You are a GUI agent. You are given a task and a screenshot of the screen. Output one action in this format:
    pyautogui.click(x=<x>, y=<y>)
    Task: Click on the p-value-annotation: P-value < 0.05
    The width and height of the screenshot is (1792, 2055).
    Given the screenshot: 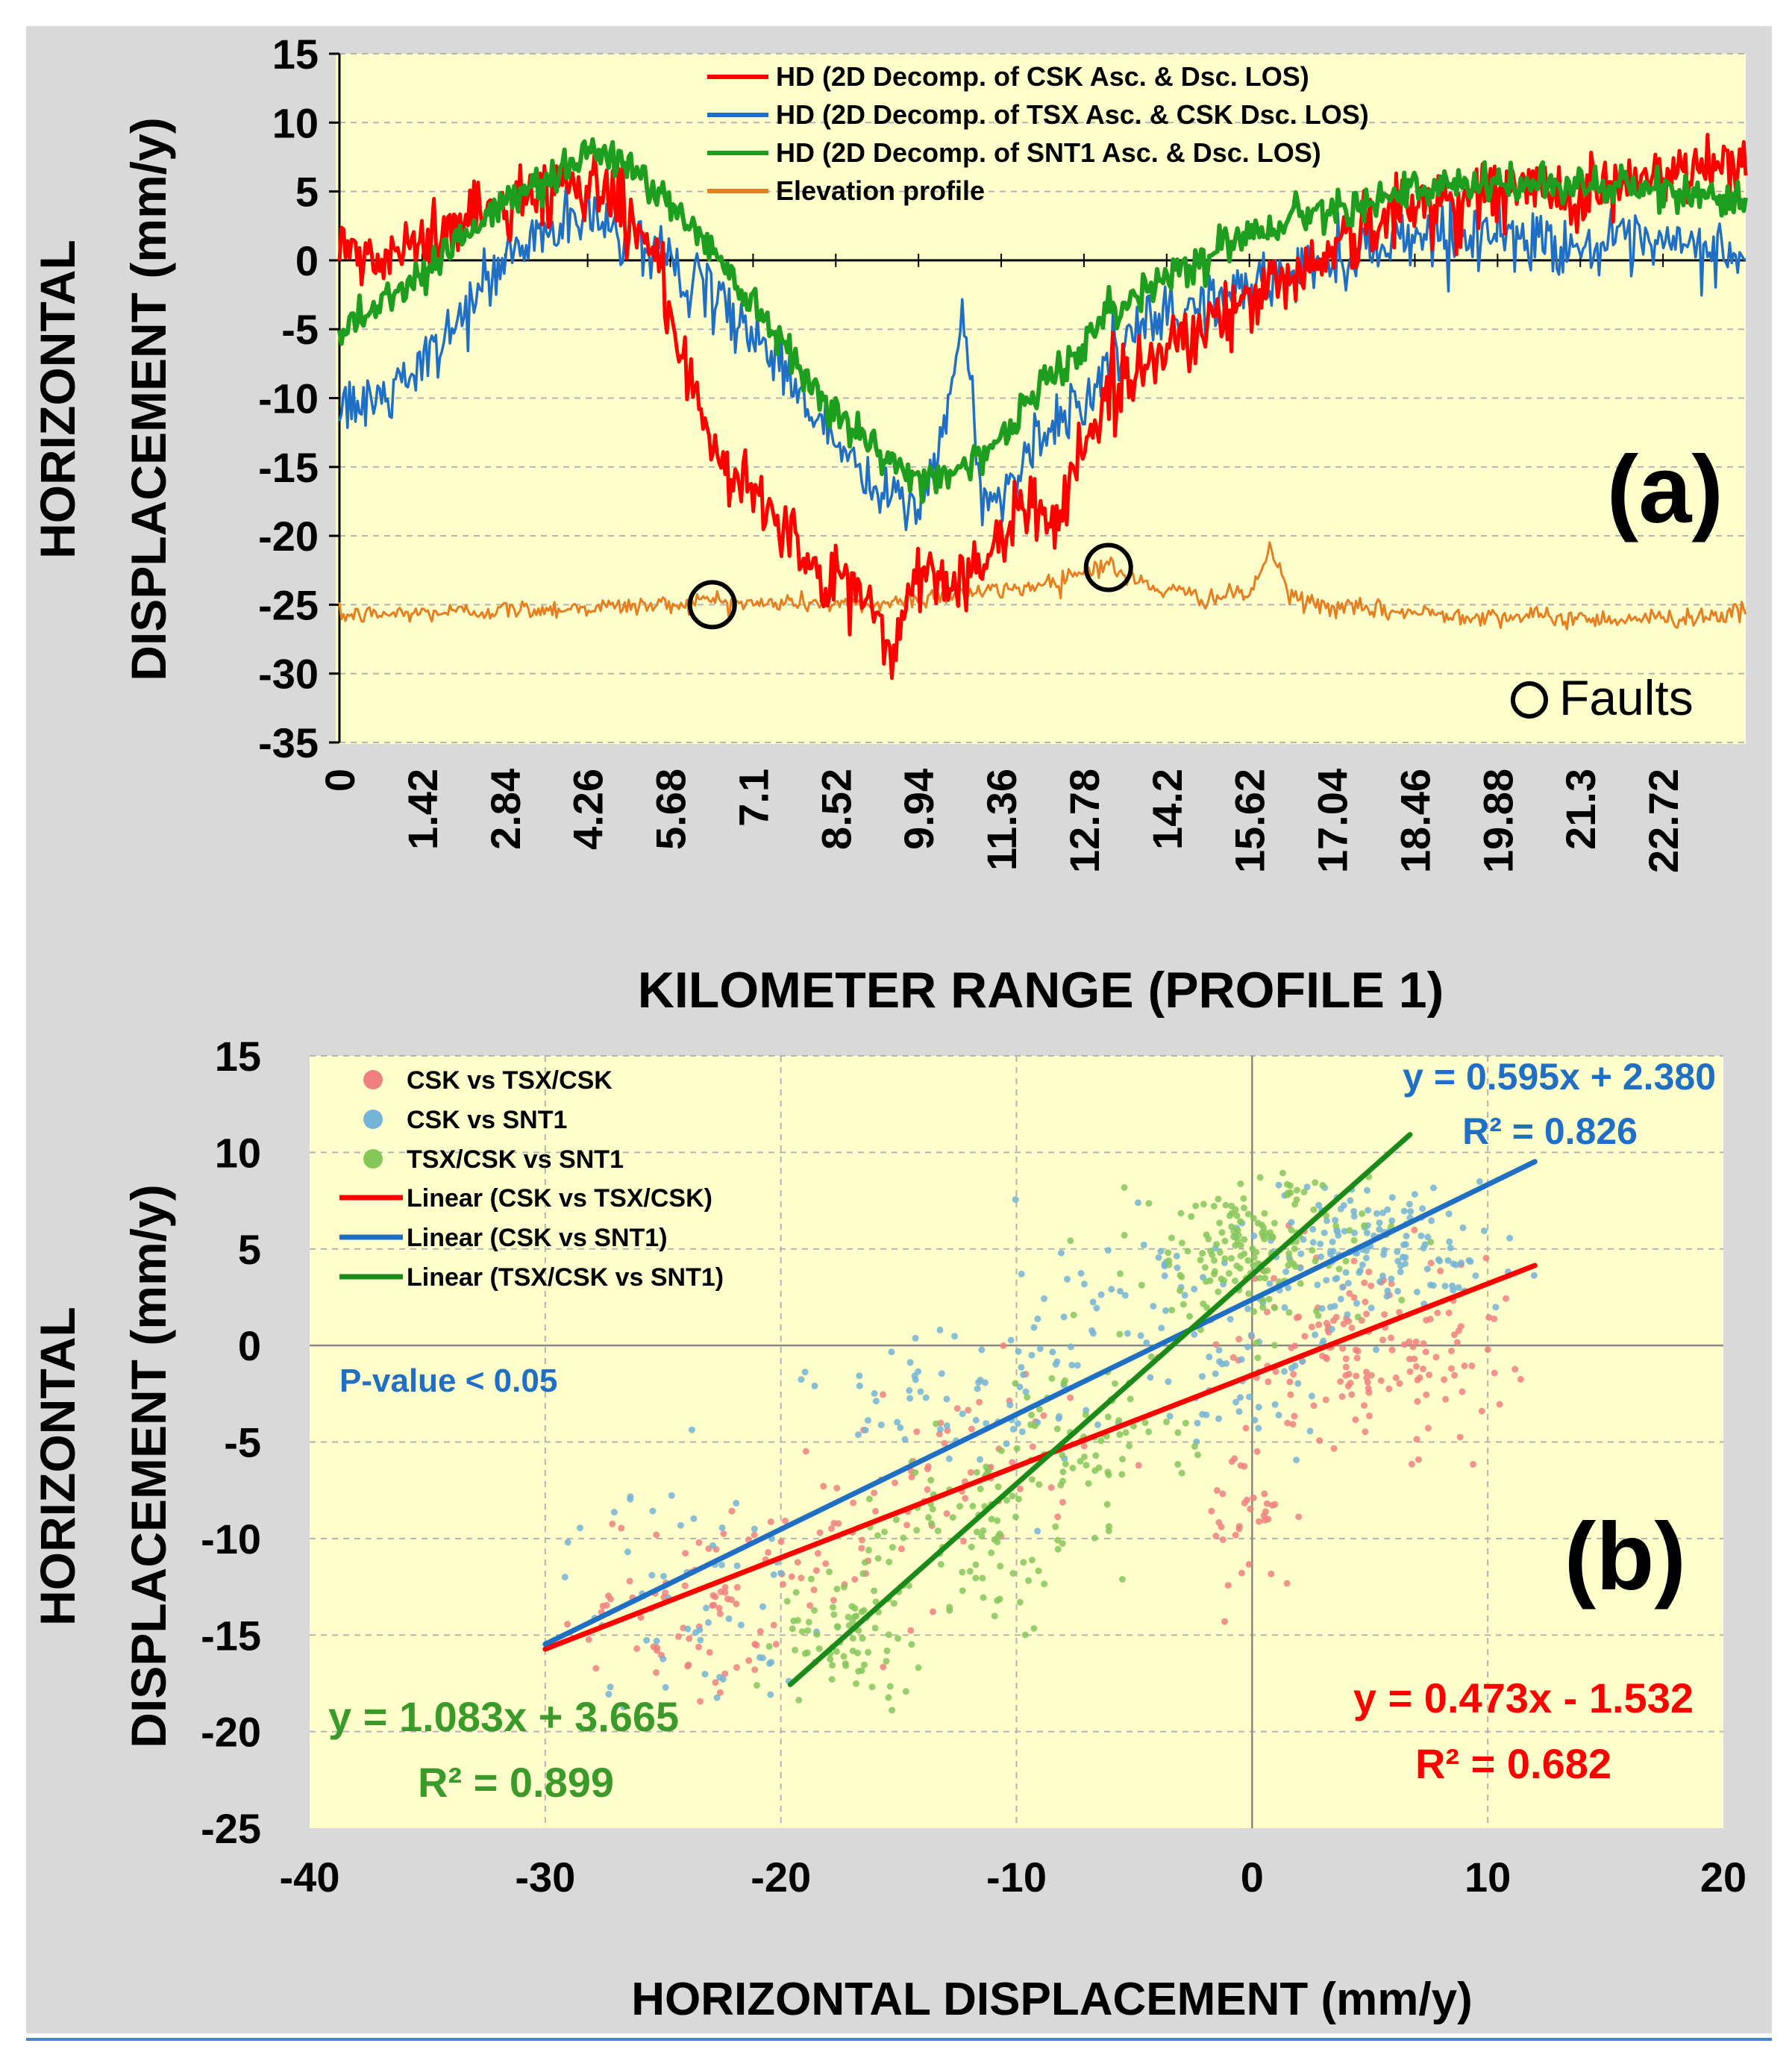 What is the action you would take?
    pyautogui.click(x=448, y=1381)
    